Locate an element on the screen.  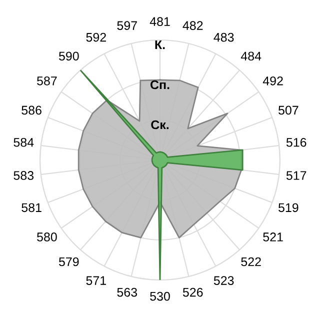
spoke-label: 526 is located at coordinates (192, 292).